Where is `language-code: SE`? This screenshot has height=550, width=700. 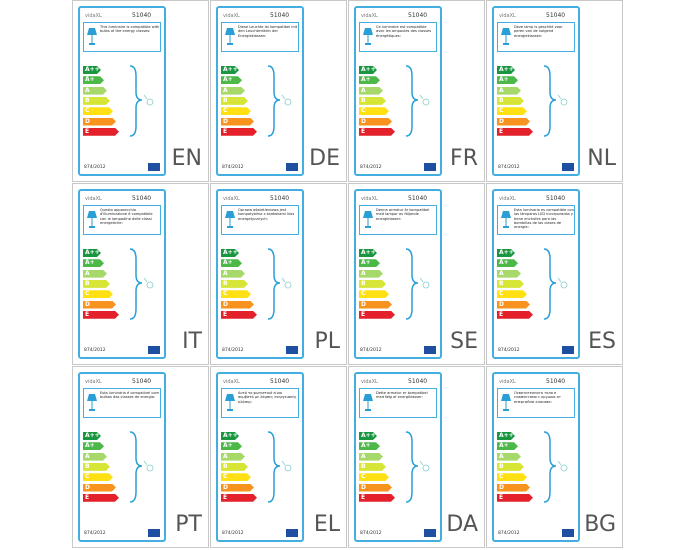
language-code: SE is located at coordinates (464, 341).